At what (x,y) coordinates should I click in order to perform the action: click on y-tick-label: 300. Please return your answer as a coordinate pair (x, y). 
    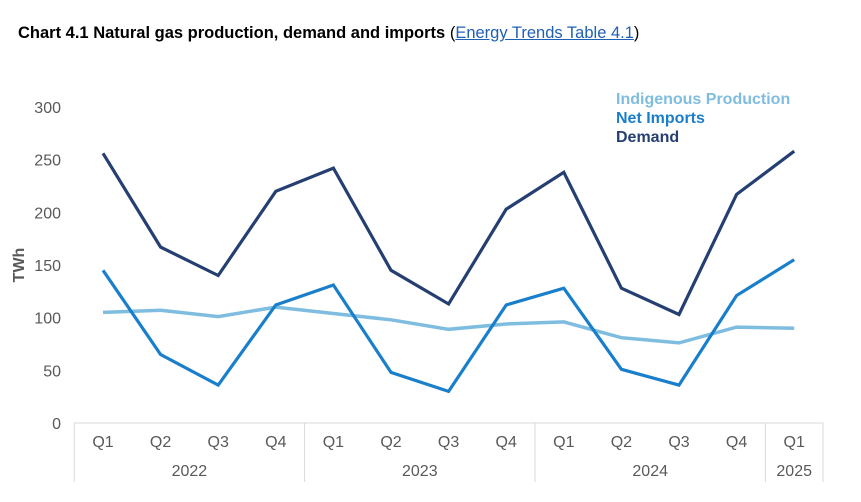
    Looking at the image, I should click on (47, 108).